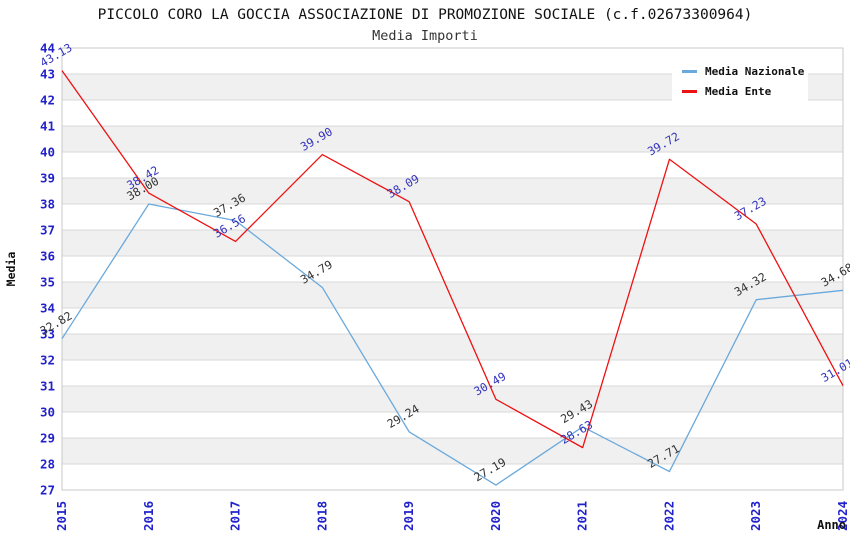  I want to click on svg-text: 32, so click(47, 360).